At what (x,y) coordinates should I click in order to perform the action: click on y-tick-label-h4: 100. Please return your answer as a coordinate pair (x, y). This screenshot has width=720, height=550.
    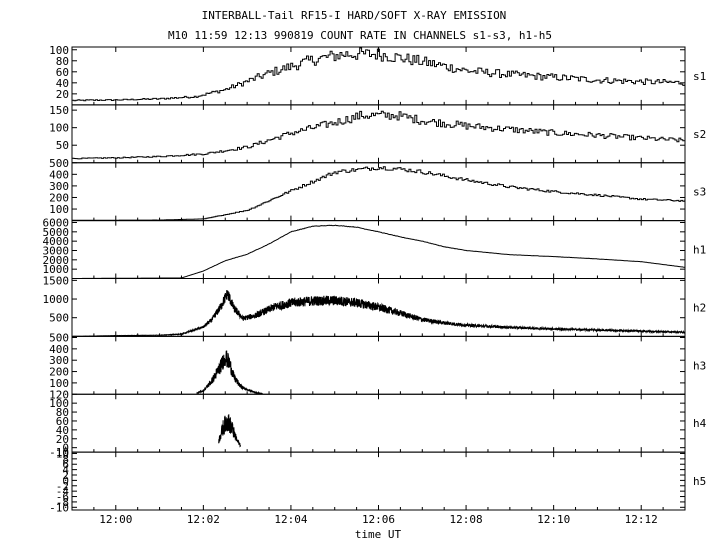
    Looking at the image, I should click on (59, 403).